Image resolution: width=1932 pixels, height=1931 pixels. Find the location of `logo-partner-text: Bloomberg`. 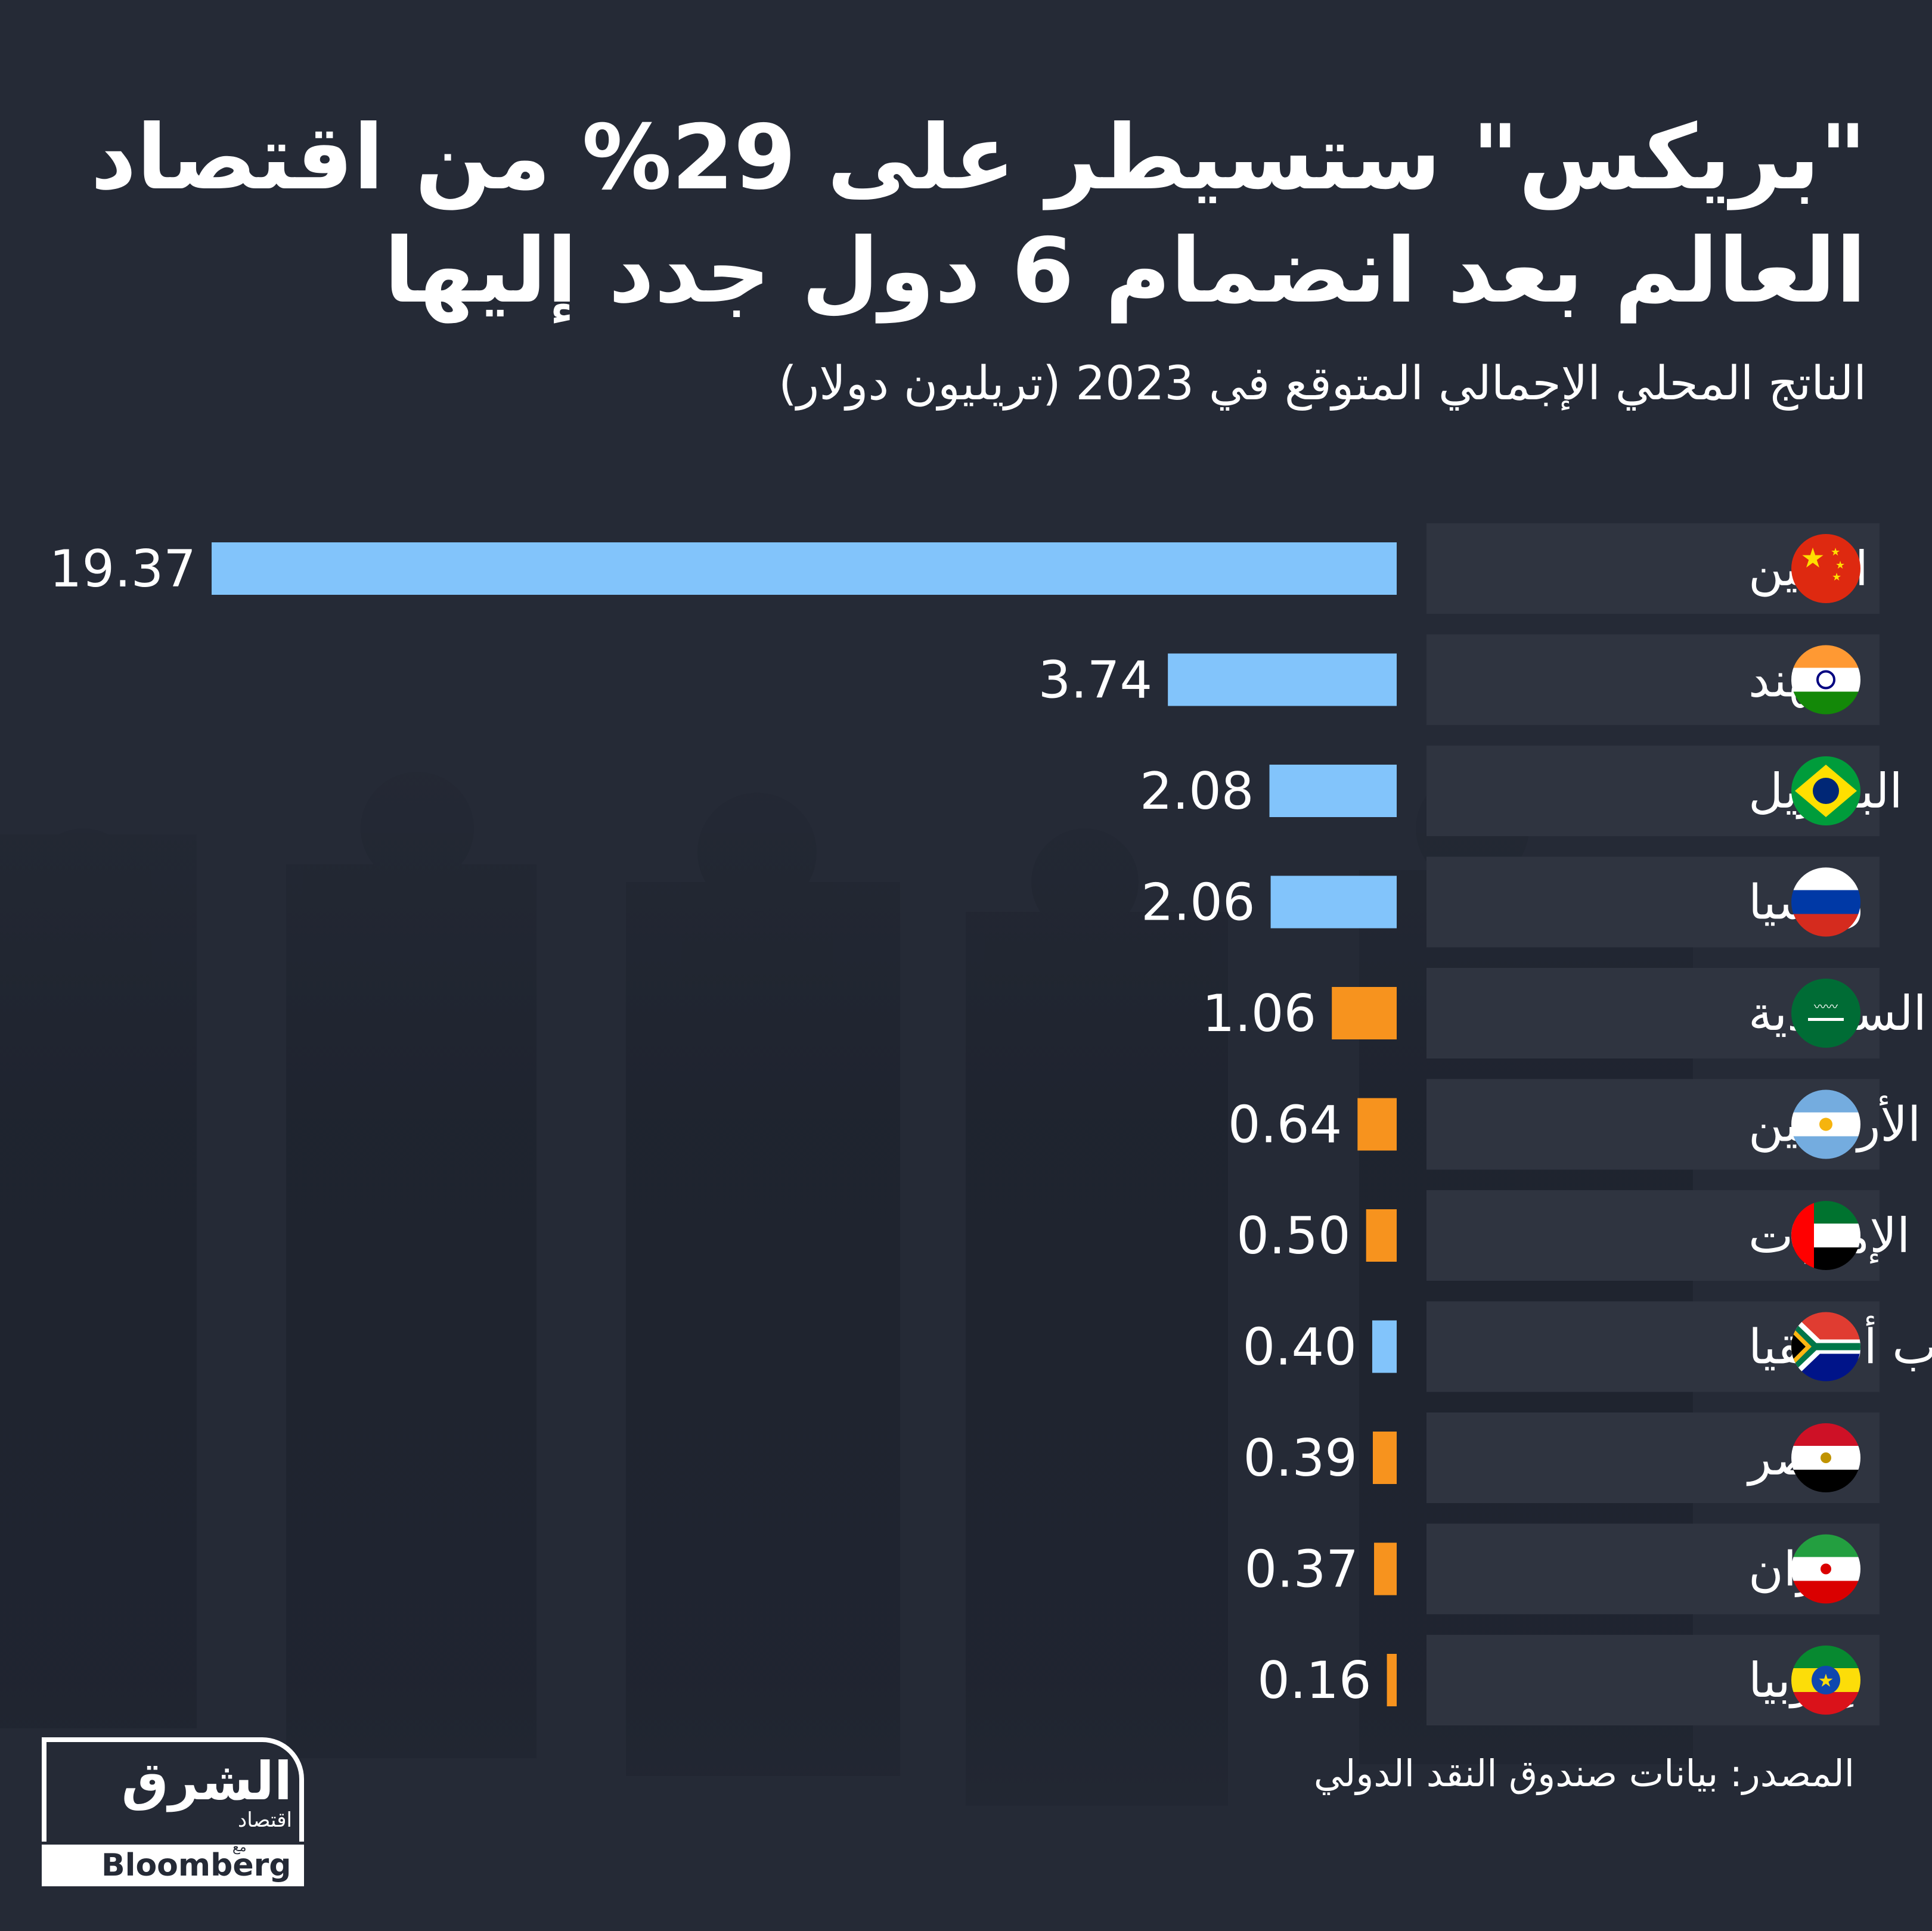

logo-partner-text: Bloomberg is located at coordinates (173, 1865).